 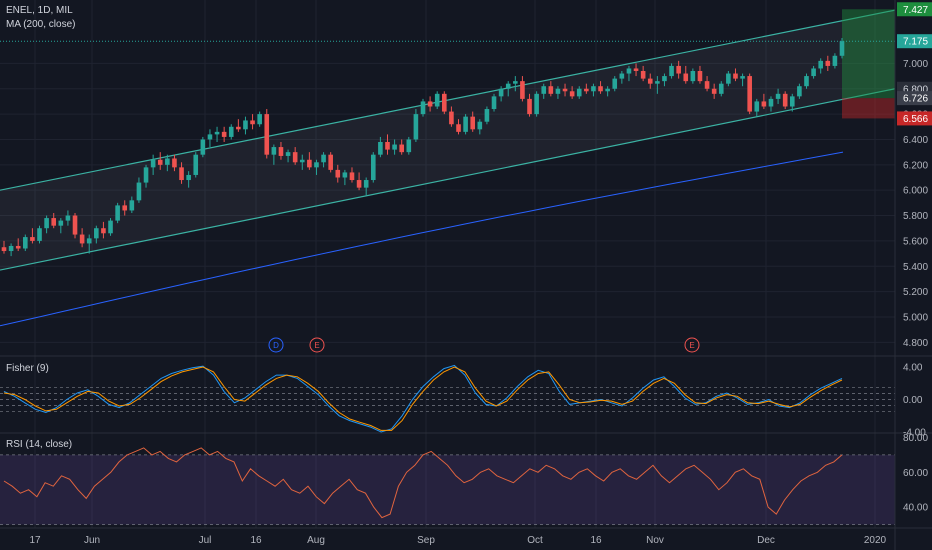 I want to click on rsi-layer, so click(x=447, y=486).